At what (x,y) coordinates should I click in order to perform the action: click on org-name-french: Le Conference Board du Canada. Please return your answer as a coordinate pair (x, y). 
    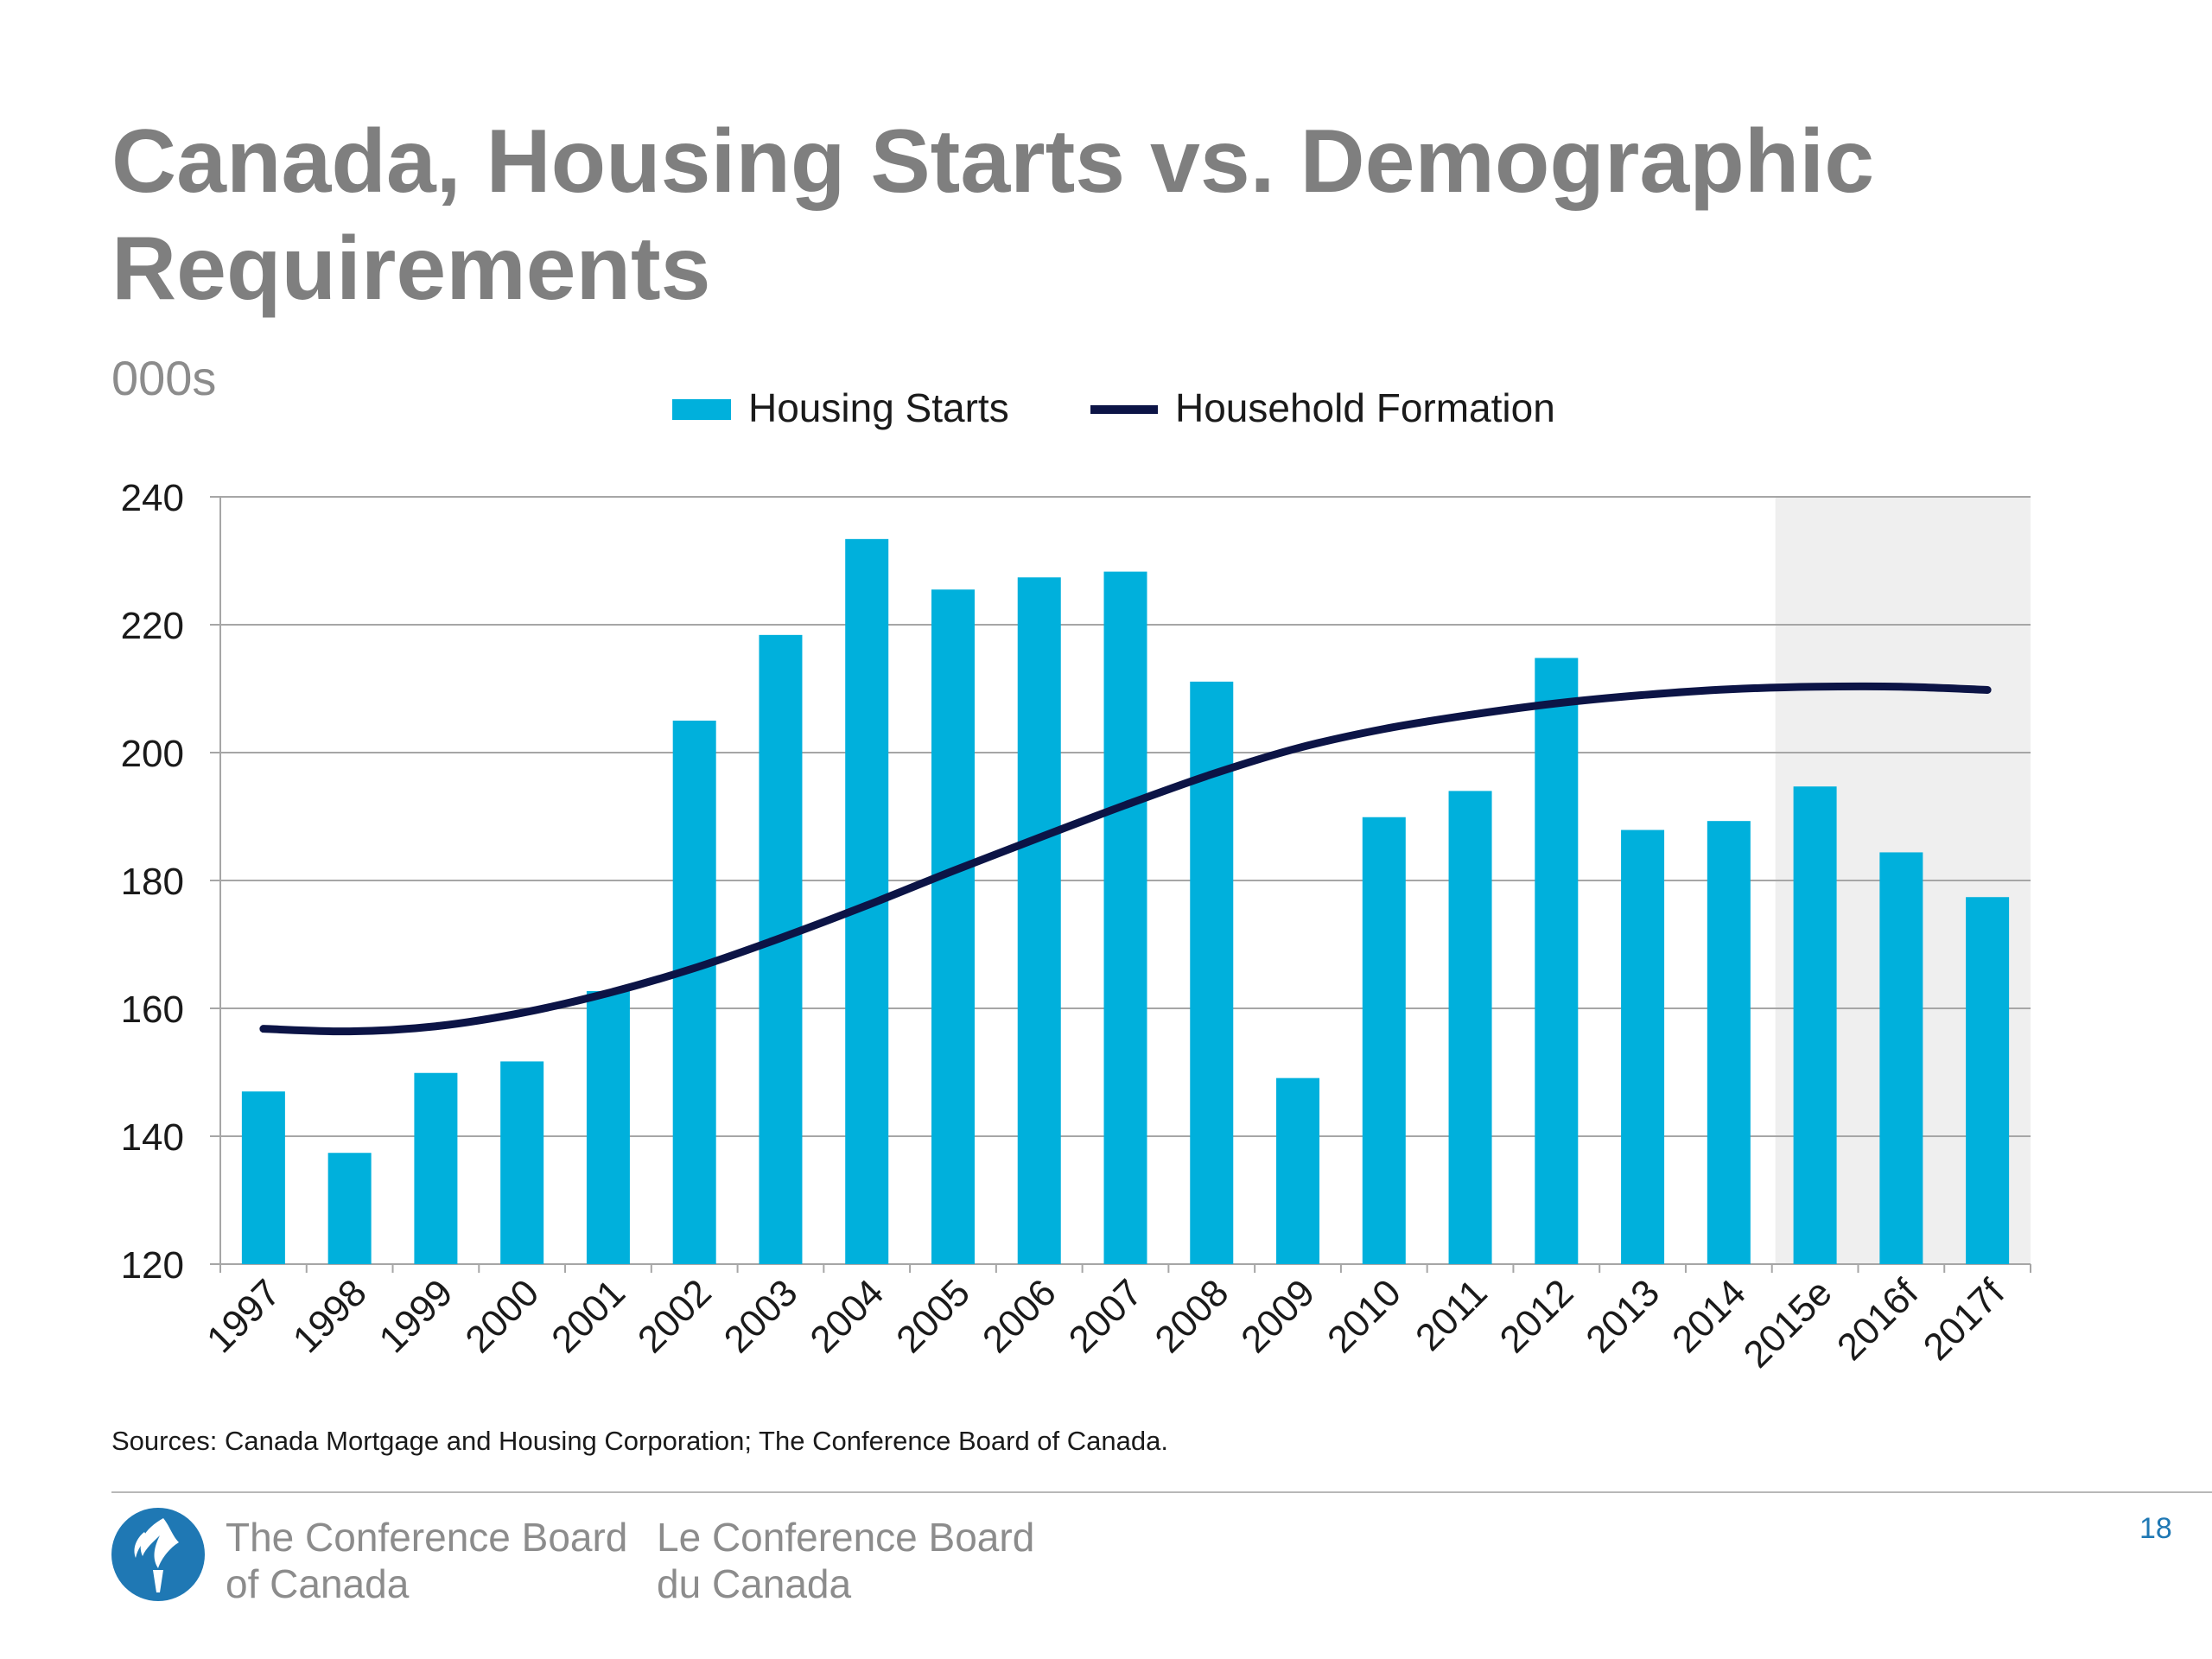
    Looking at the image, I should click on (845, 1560).